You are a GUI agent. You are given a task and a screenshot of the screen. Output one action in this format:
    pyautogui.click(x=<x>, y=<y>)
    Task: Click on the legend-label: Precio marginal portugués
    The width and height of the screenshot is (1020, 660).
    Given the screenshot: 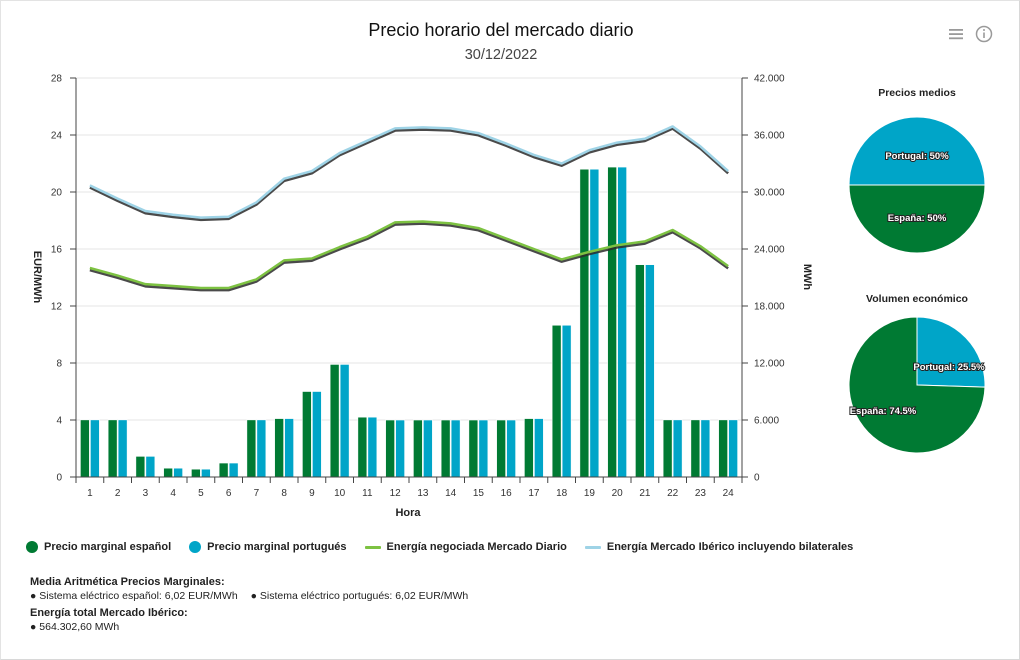 What is the action you would take?
    pyautogui.click(x=277, y=547)
    